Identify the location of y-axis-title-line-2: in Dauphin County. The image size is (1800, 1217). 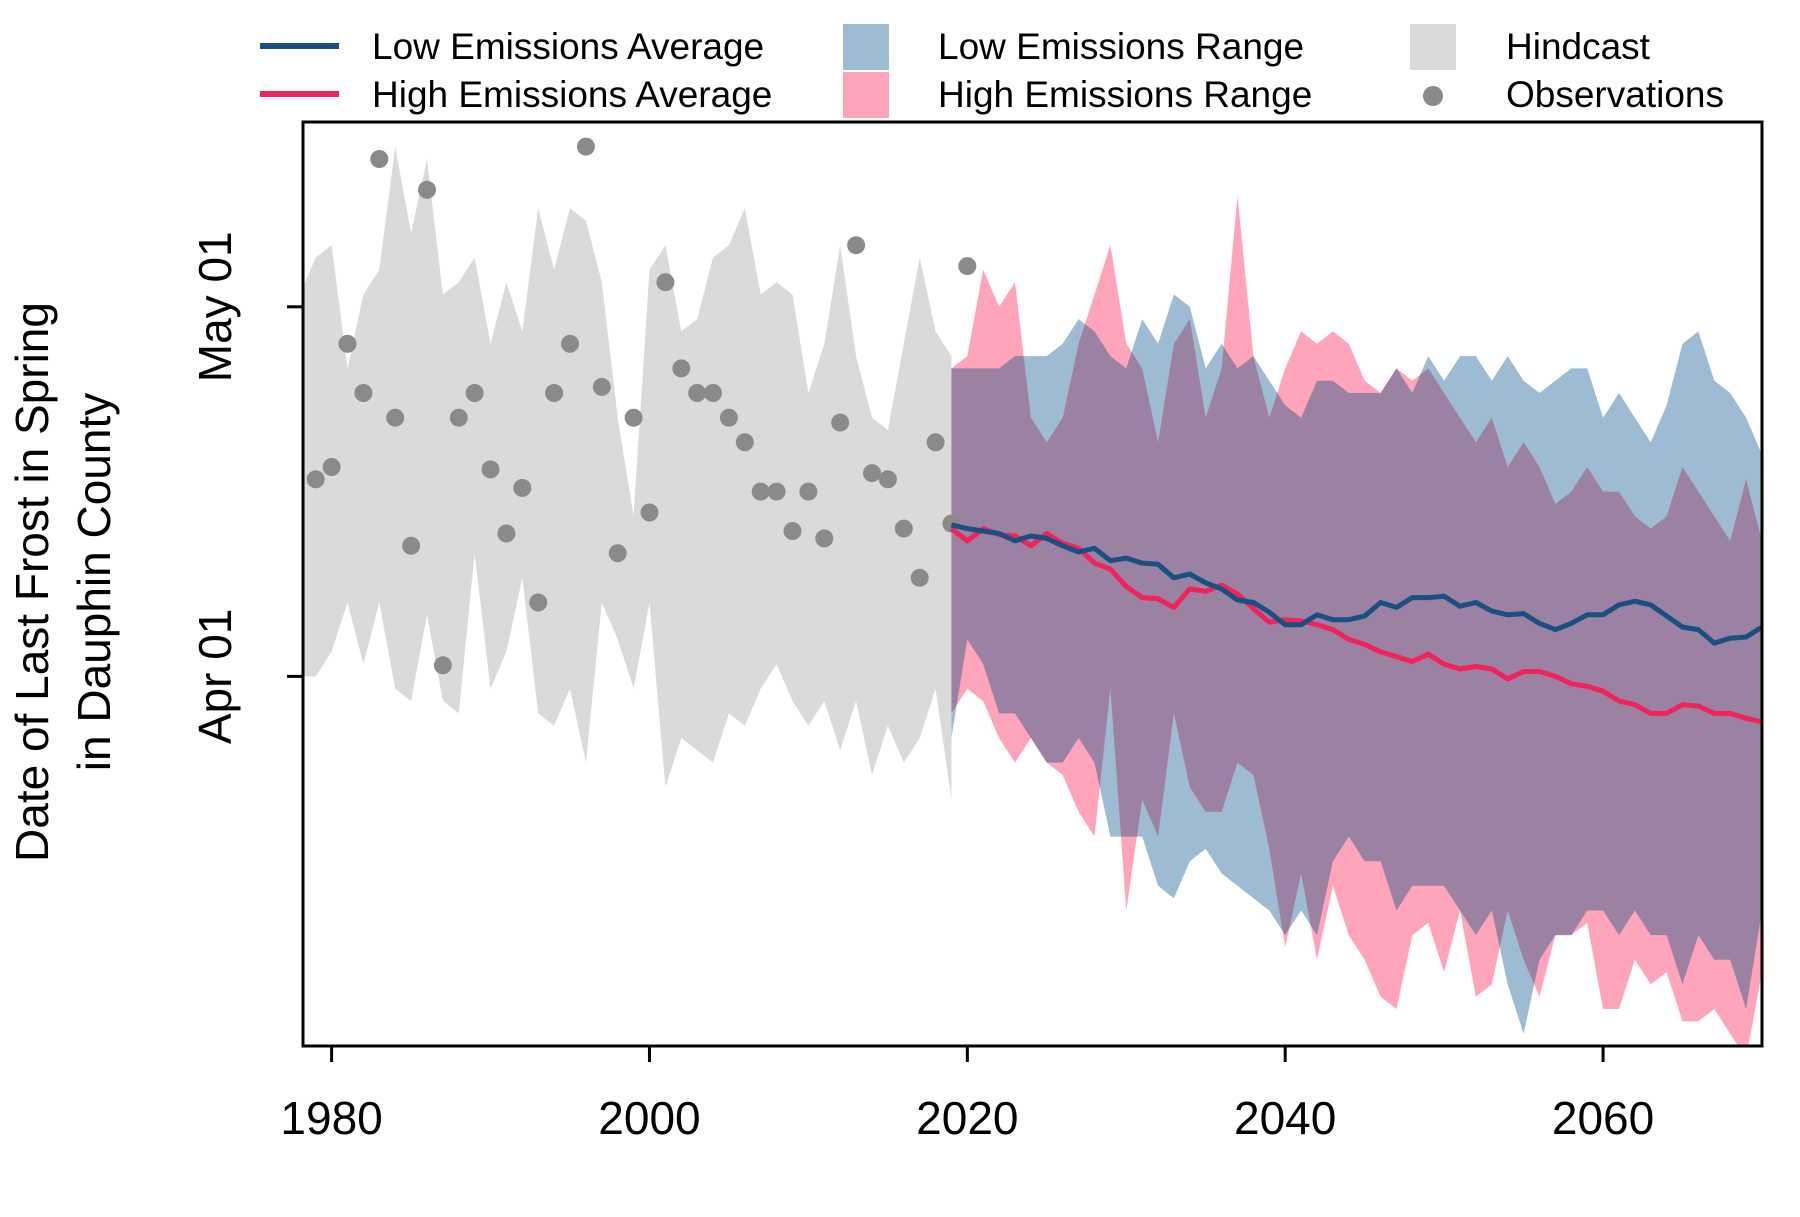
(94, 582).